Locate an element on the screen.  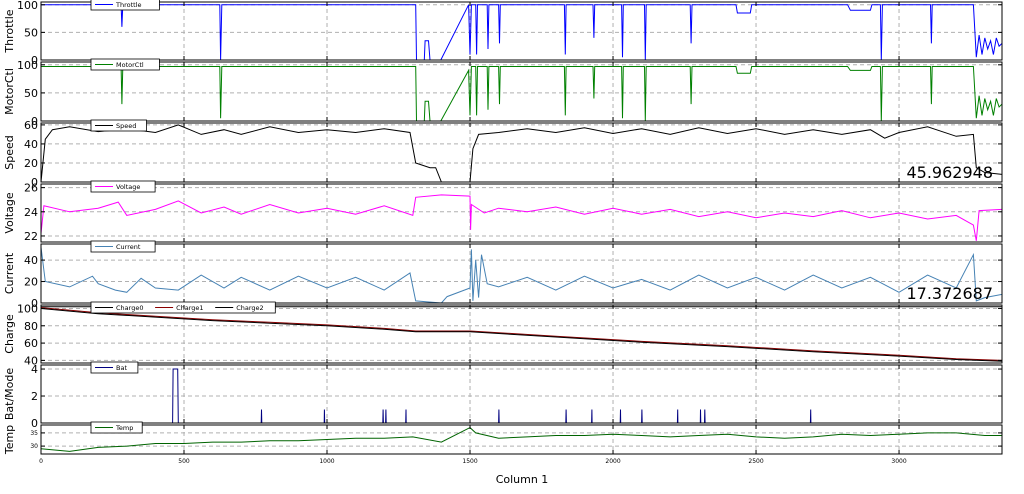
panel-3-legend-label-1: Speed is located at coordinates (126, 126).